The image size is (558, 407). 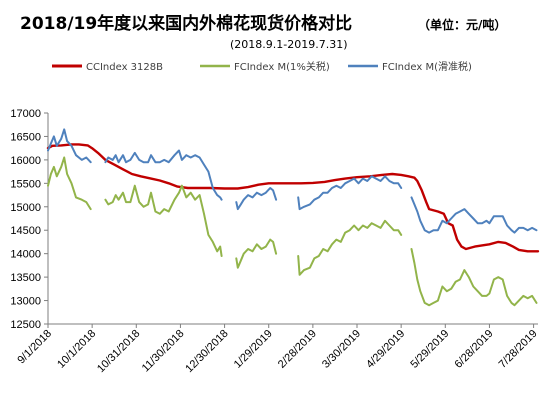 What do you see at coordinates (289, 44) in the screenshot?
I see `chart-subtitle: (2018.9.1-2019.7.31)` at bounding box center [289, 44].